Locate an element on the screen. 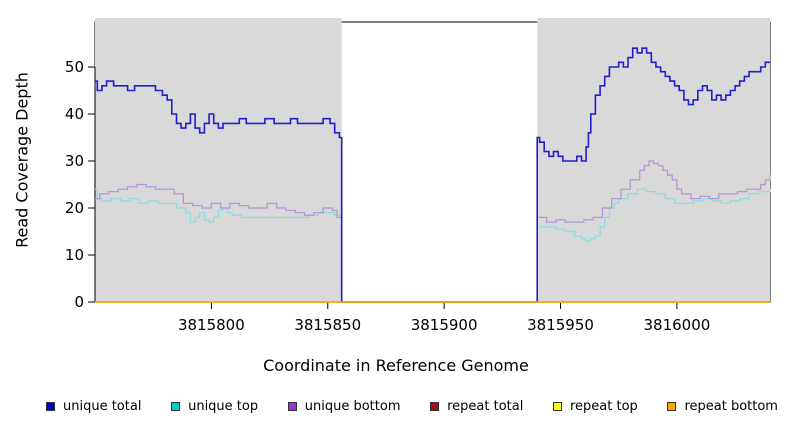 This screenshot has width=792, height=432. legend-item: unique top is located at coordinates (214, 406).